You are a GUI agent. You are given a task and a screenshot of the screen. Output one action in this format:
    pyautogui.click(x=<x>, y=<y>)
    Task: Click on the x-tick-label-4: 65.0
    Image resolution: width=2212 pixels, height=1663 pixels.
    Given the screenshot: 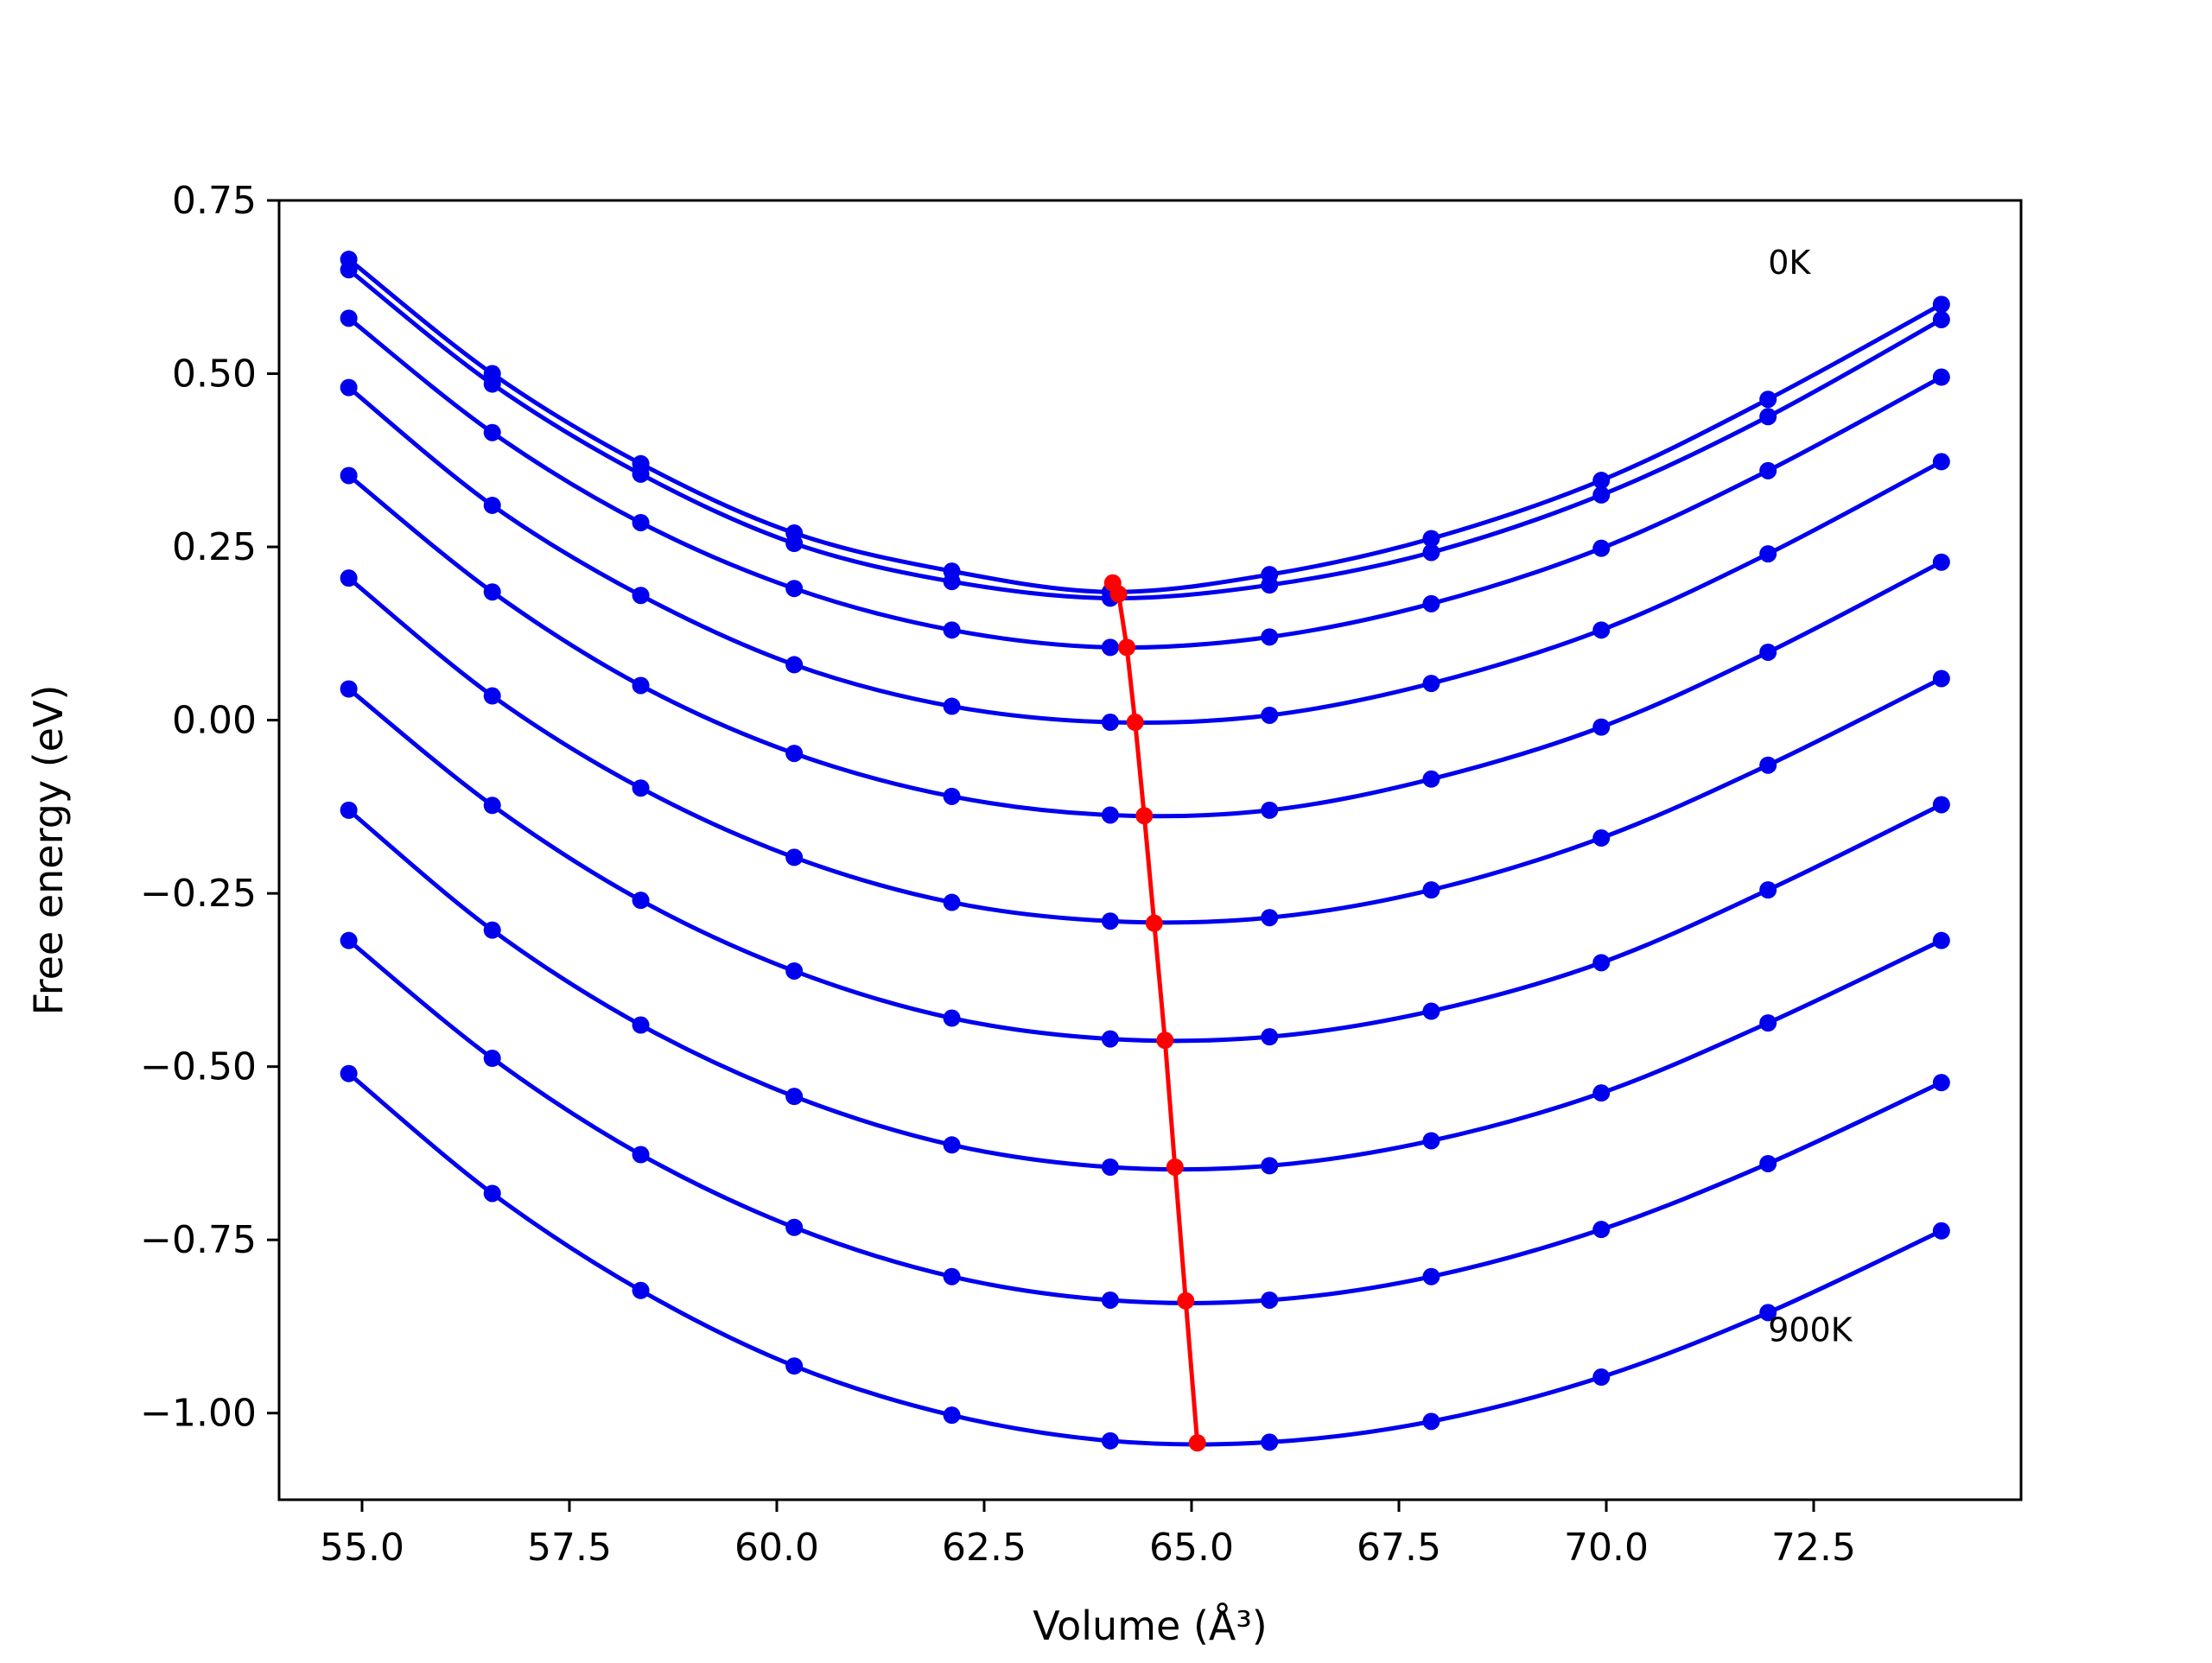 What is the action you would take?
    pyautogui.click(x=1191, y=1548)
    